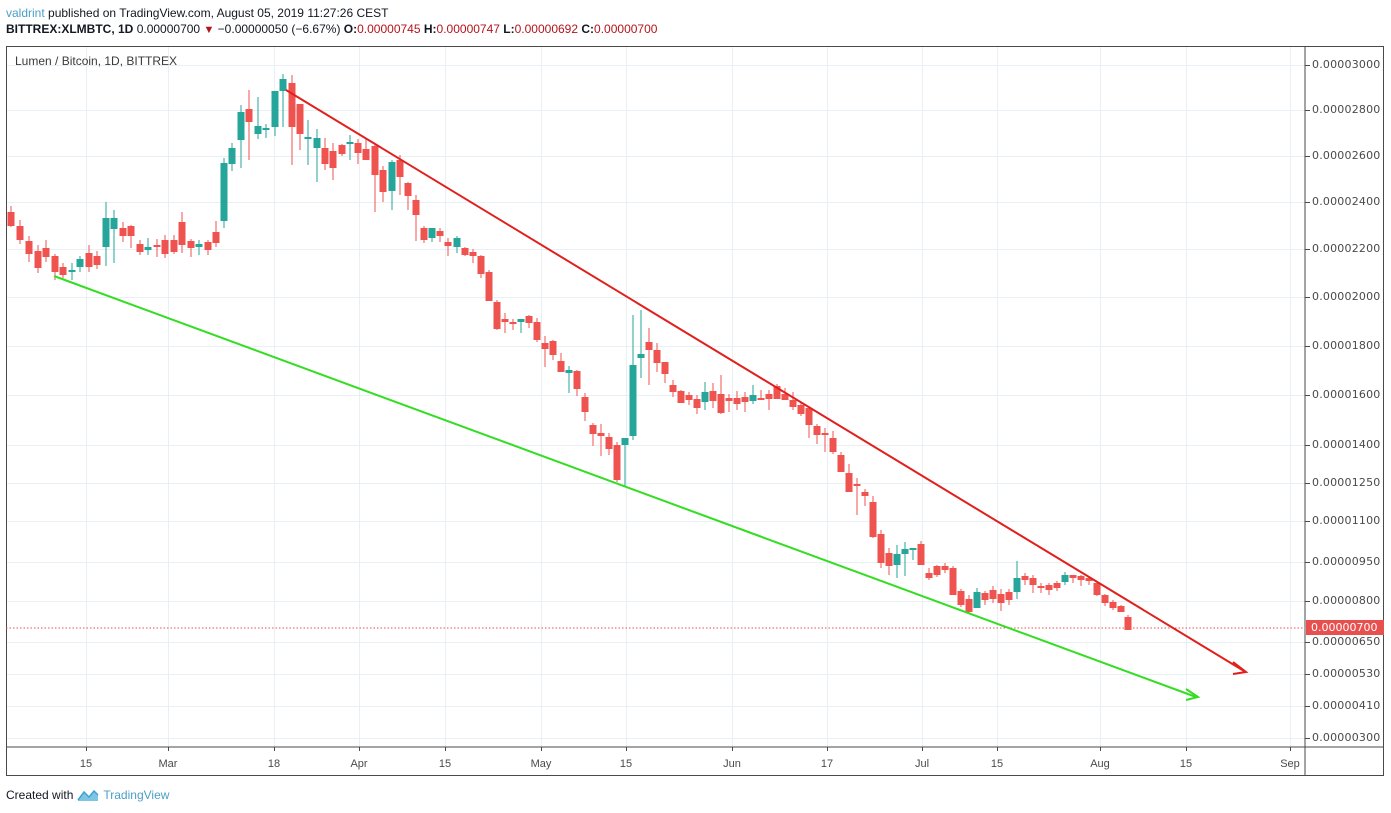 The width and height of the screenshot is (1391, 813). I want to click on high-label: H:, so click(430, 29).